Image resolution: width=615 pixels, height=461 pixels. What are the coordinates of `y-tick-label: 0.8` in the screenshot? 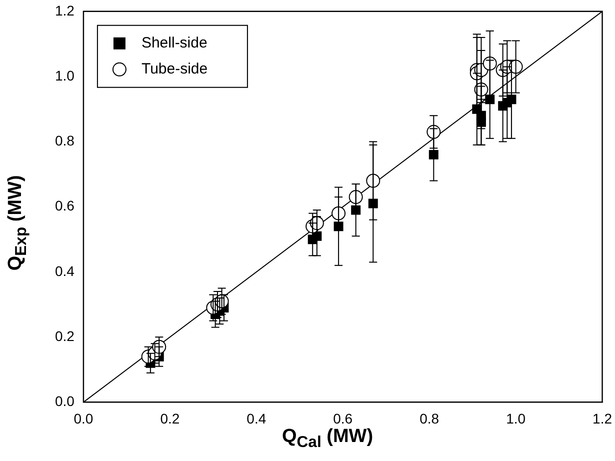 It's located at (64, 140).